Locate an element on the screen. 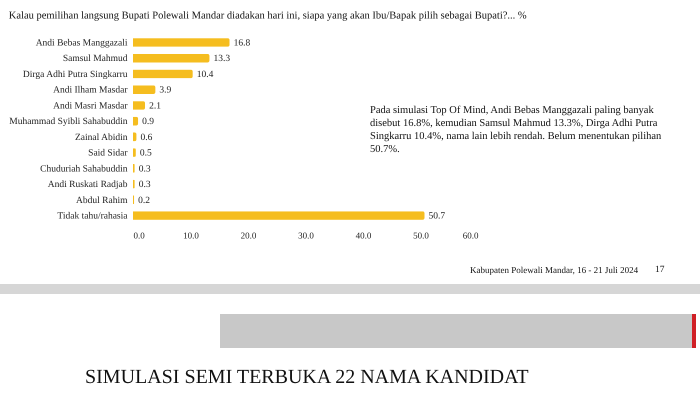 The height and width of the screenshot is (393, 700). text: 17 is located at coordinates (660, 271).